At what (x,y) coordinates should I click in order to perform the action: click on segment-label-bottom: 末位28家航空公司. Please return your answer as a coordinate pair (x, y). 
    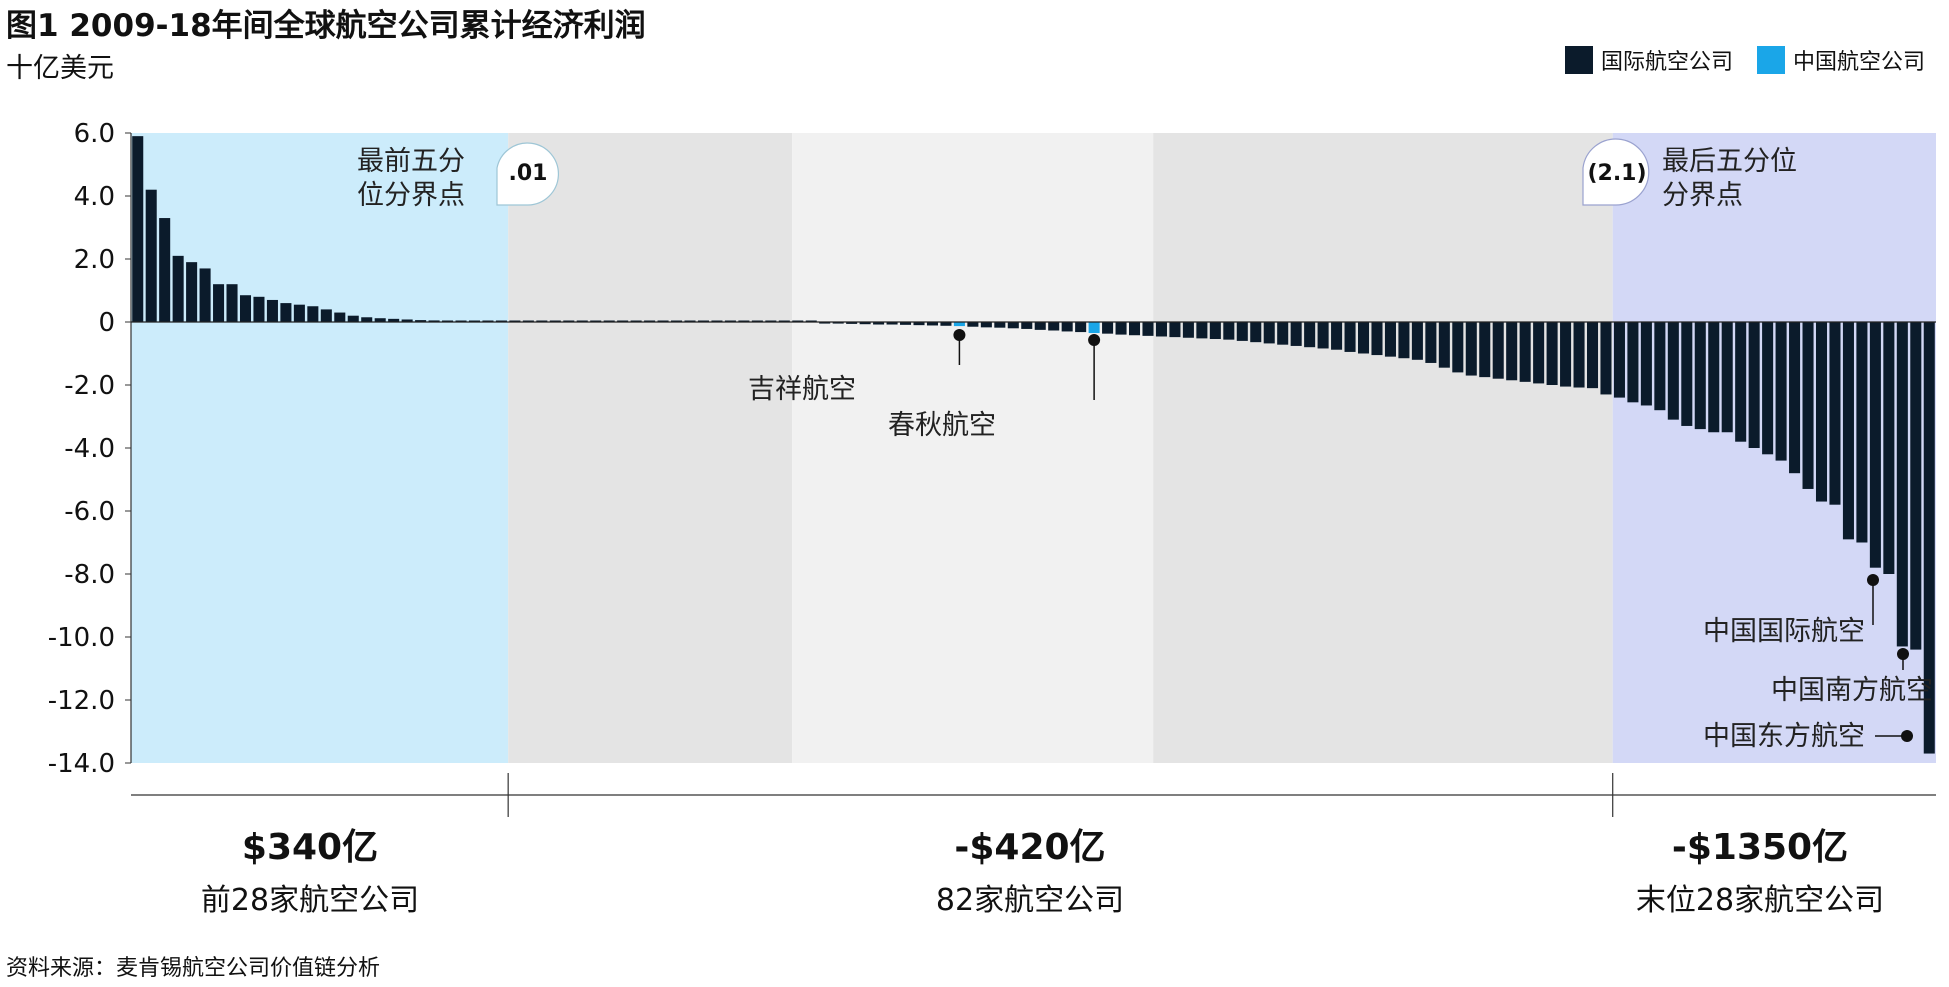
    Looking at the image, I should click on (1760, 900).